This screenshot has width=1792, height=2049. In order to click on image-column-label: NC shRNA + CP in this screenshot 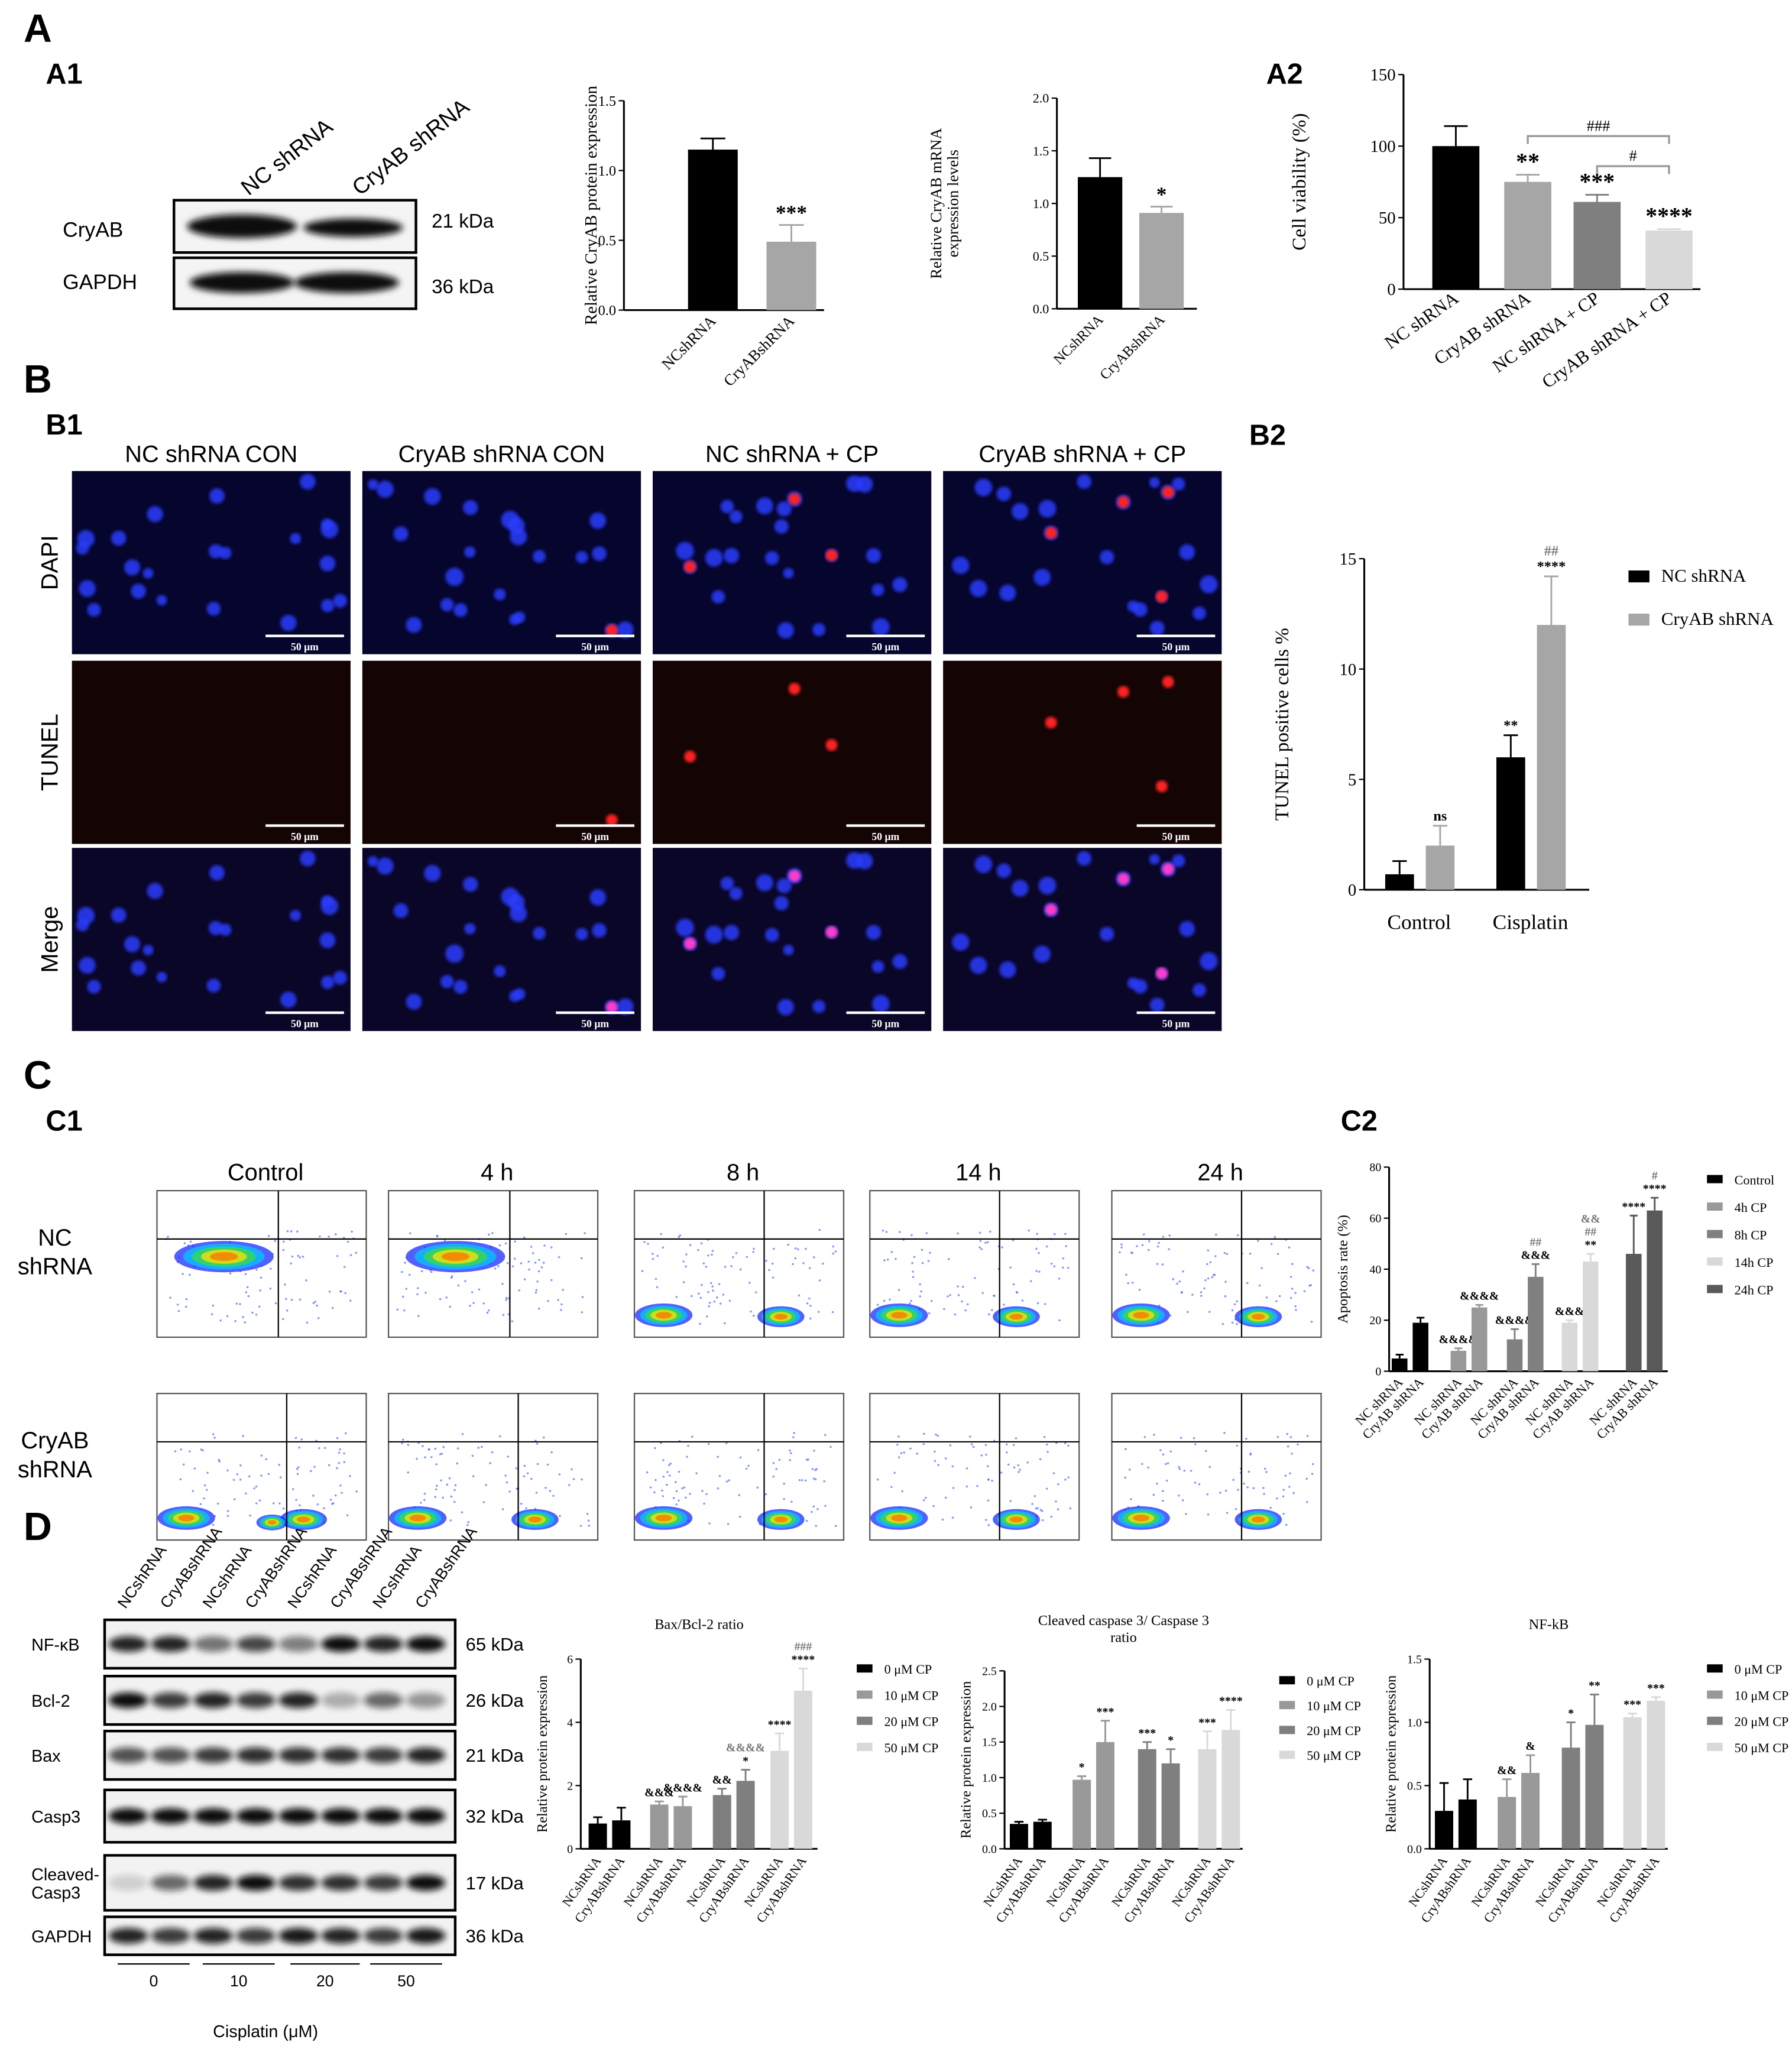, I will do `click(792, 454)`.